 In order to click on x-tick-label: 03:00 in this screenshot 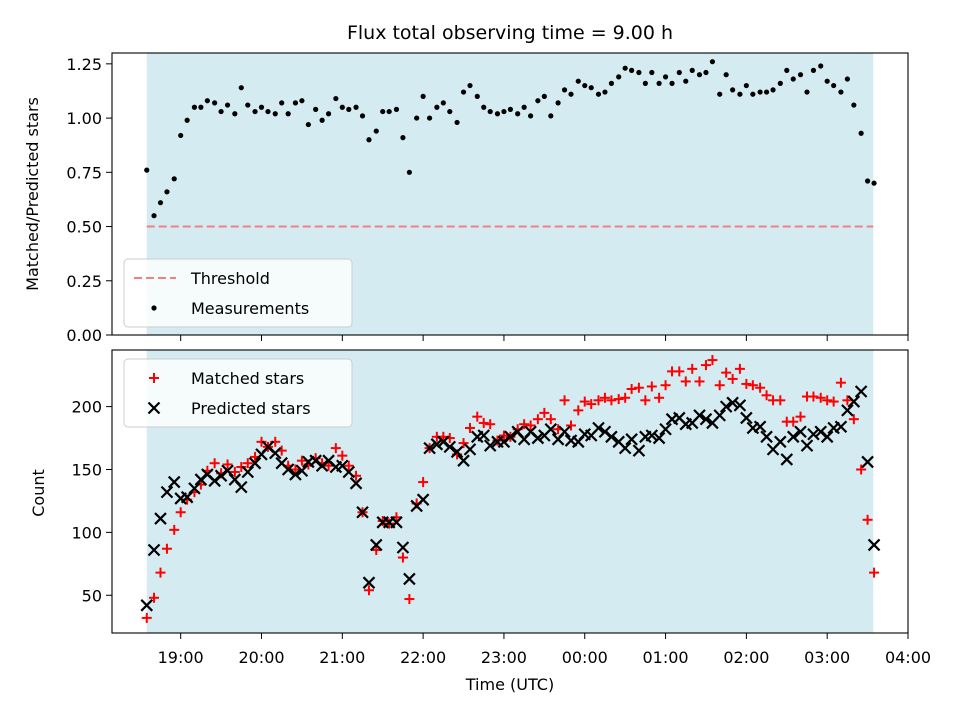, I will do `click(827, 657)`.